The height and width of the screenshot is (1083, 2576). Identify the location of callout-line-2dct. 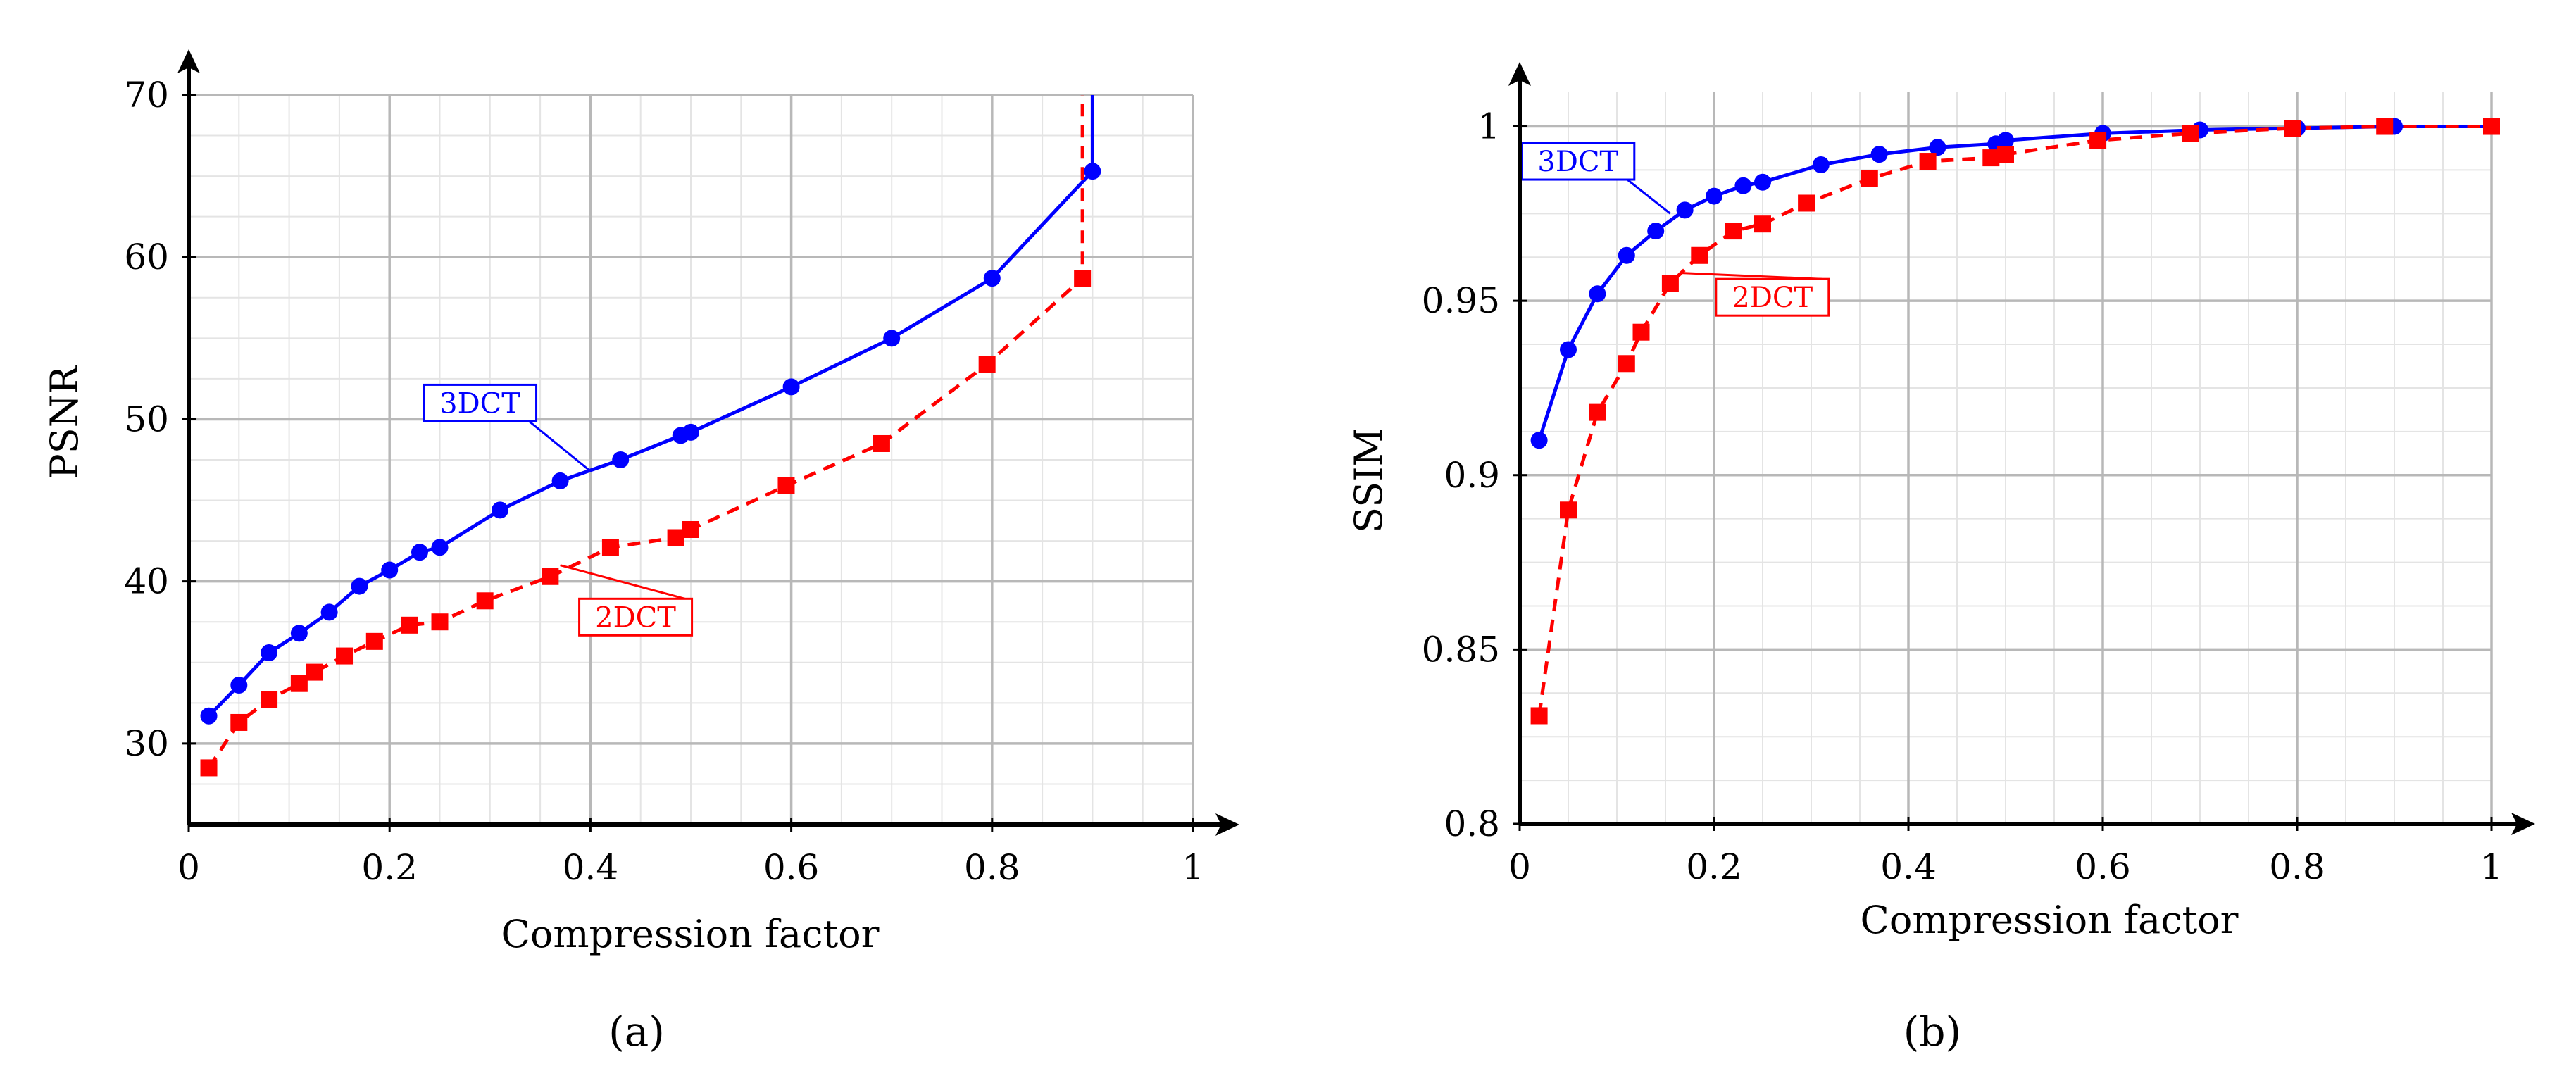
(622, 582).